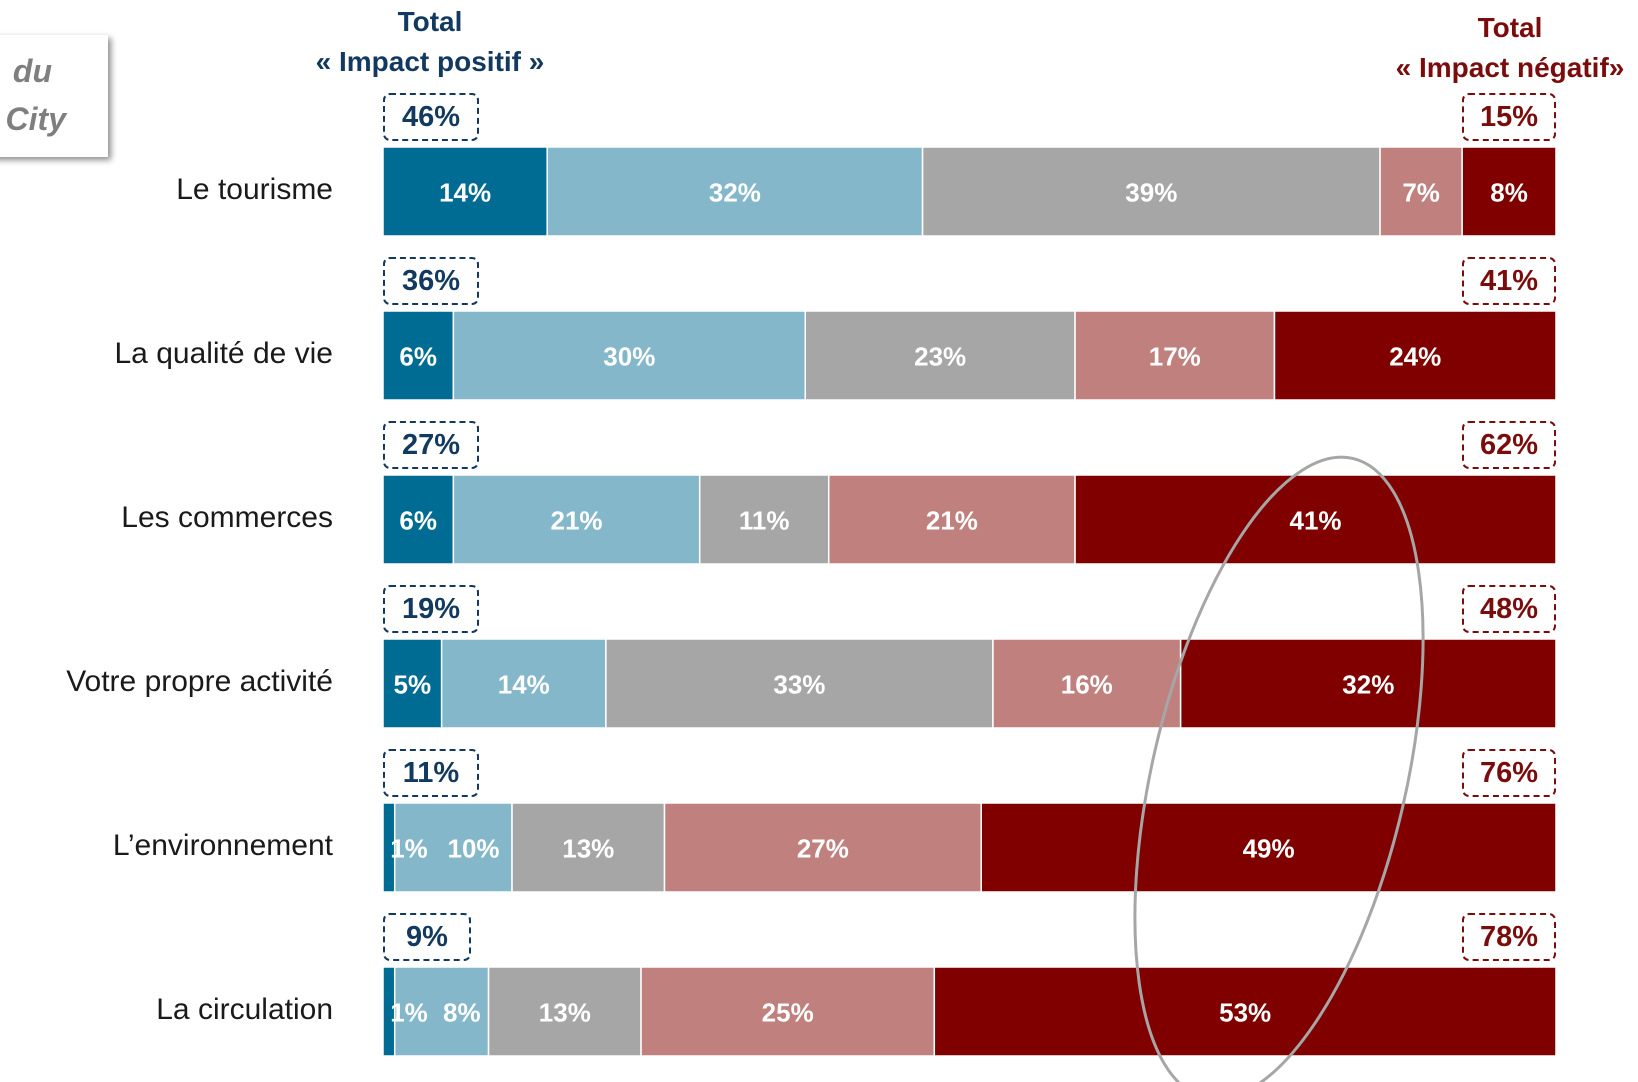 The width and height of the screenshot is (1638, 1082). Describe the element at coordinates (227, 517) in the screenshot. I see `category-label: Les commerces` at that location.